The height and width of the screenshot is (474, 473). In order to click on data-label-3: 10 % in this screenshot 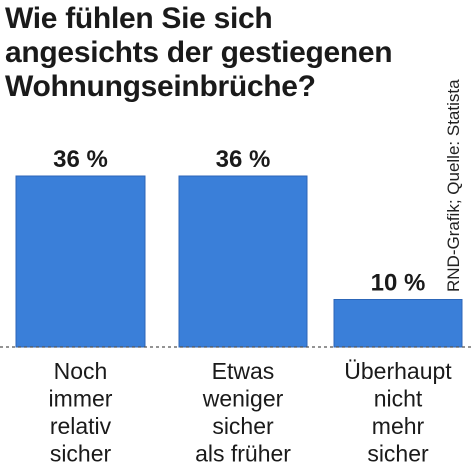, I will do `click(398, 283)`.